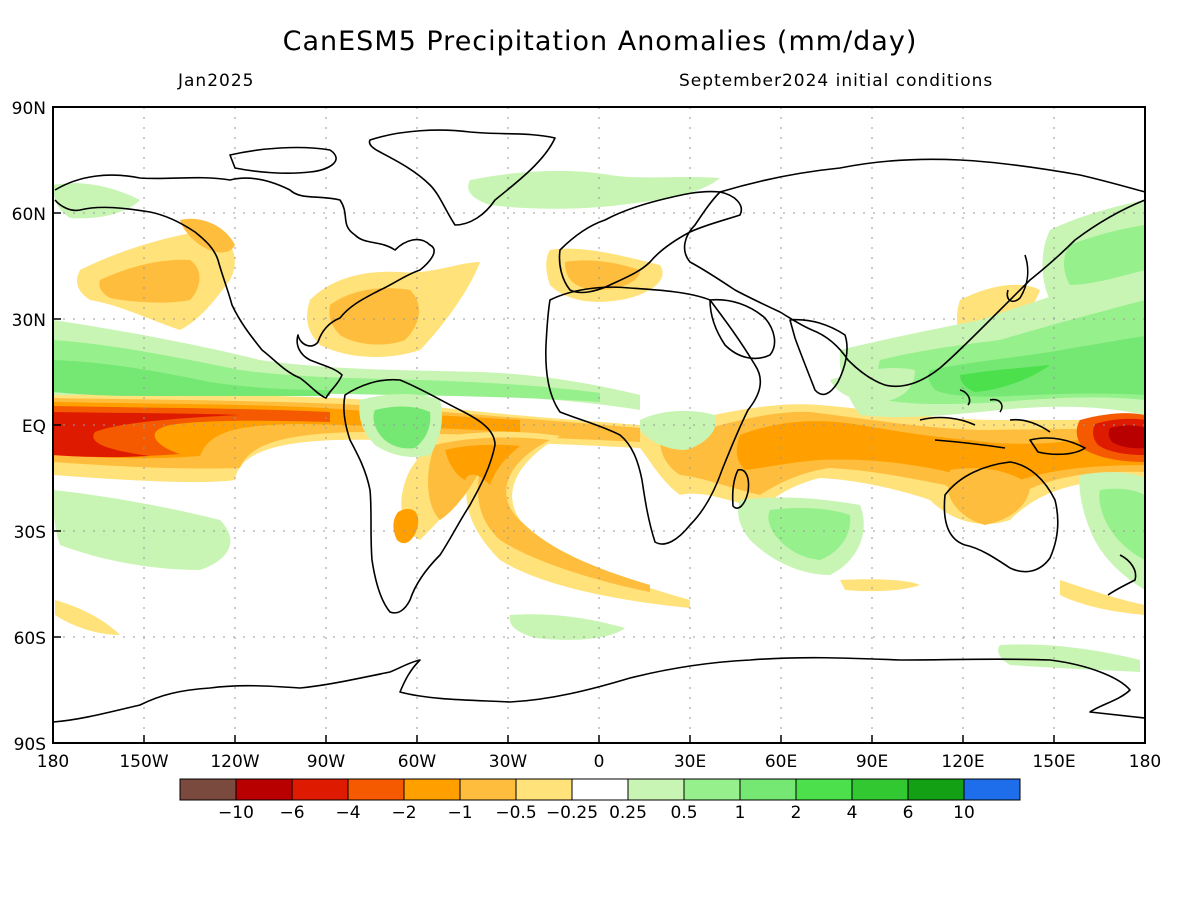 This screenshot has height=900, width=1200. Describe the element at coordinates (836, 81) in the screenshot. I see `init-conditions-label: September2024 initial conditions` at that location.